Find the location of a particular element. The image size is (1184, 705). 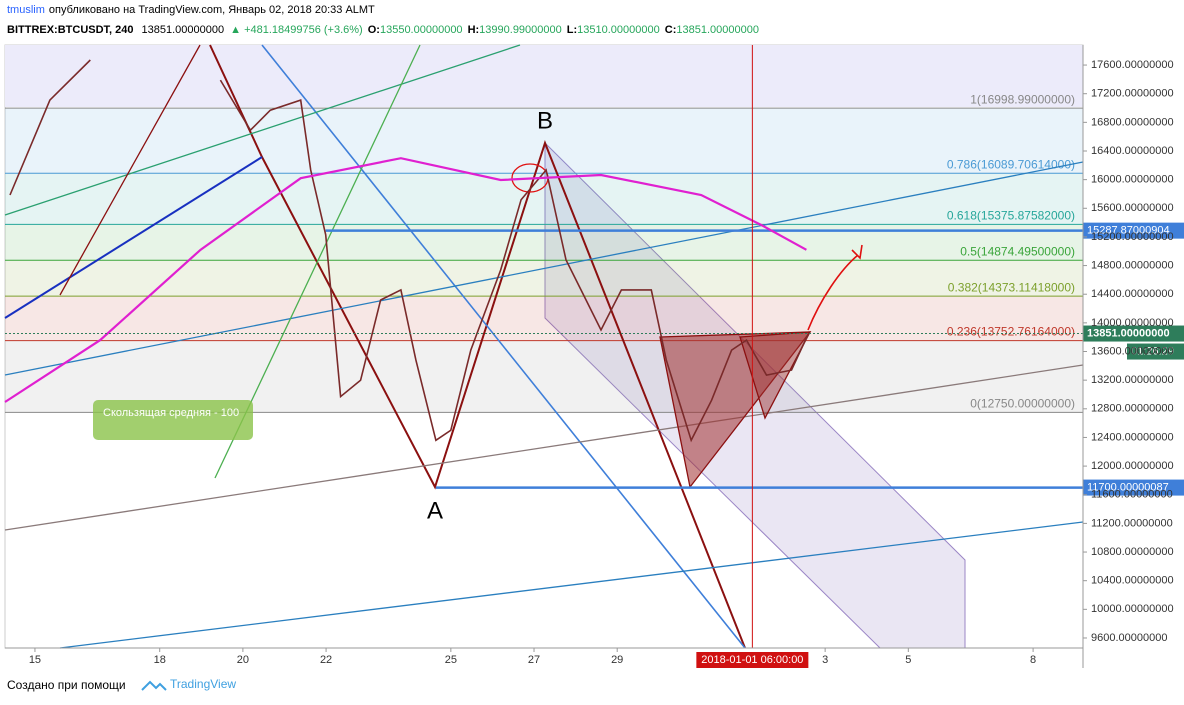

fib-label: 0.786(16089.70614000) is located at coordinates (1011, 164).